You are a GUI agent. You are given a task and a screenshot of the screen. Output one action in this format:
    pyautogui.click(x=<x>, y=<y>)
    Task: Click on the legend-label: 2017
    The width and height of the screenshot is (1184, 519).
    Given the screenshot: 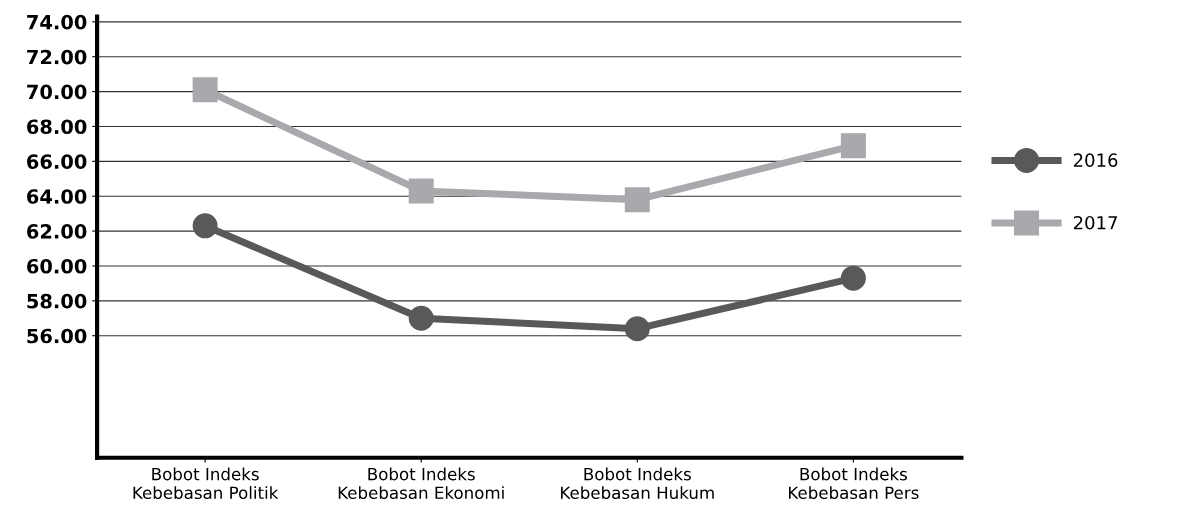 What is the action you would take?
    pyautogui.click(x=1095, y=222)
    